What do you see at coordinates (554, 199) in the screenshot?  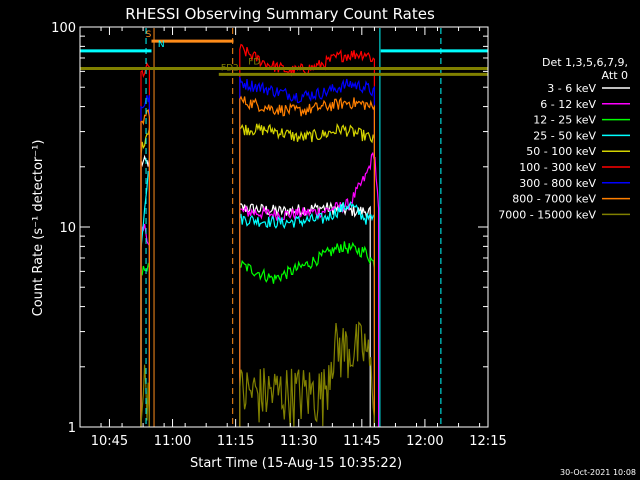 I see `legend-label: 800 - 7000 keV` at bounding box center [554, 199].